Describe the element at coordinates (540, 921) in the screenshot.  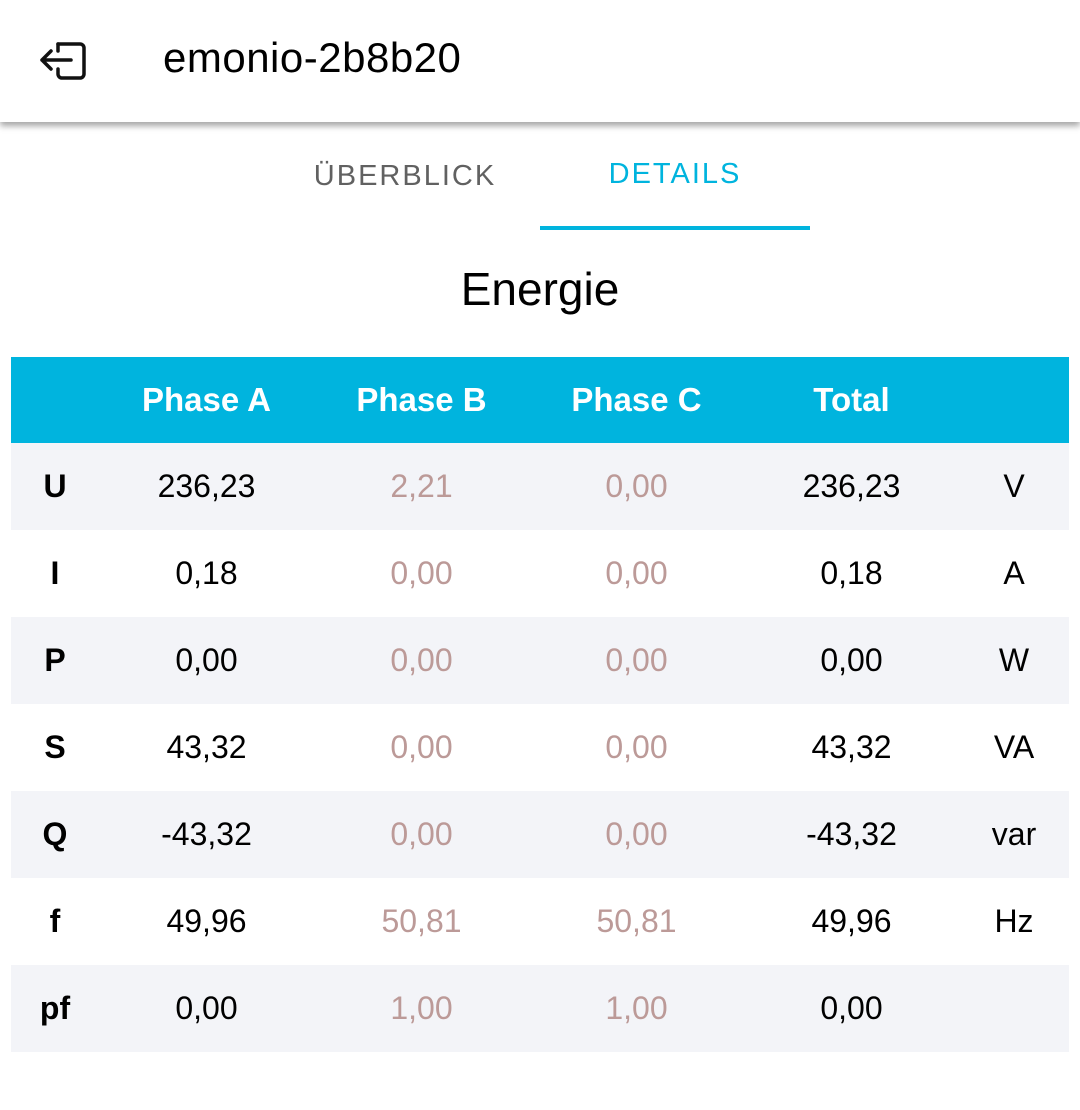
I see `table-row: f 49,96 50,81 50,81 49,96 Hz` at that location.